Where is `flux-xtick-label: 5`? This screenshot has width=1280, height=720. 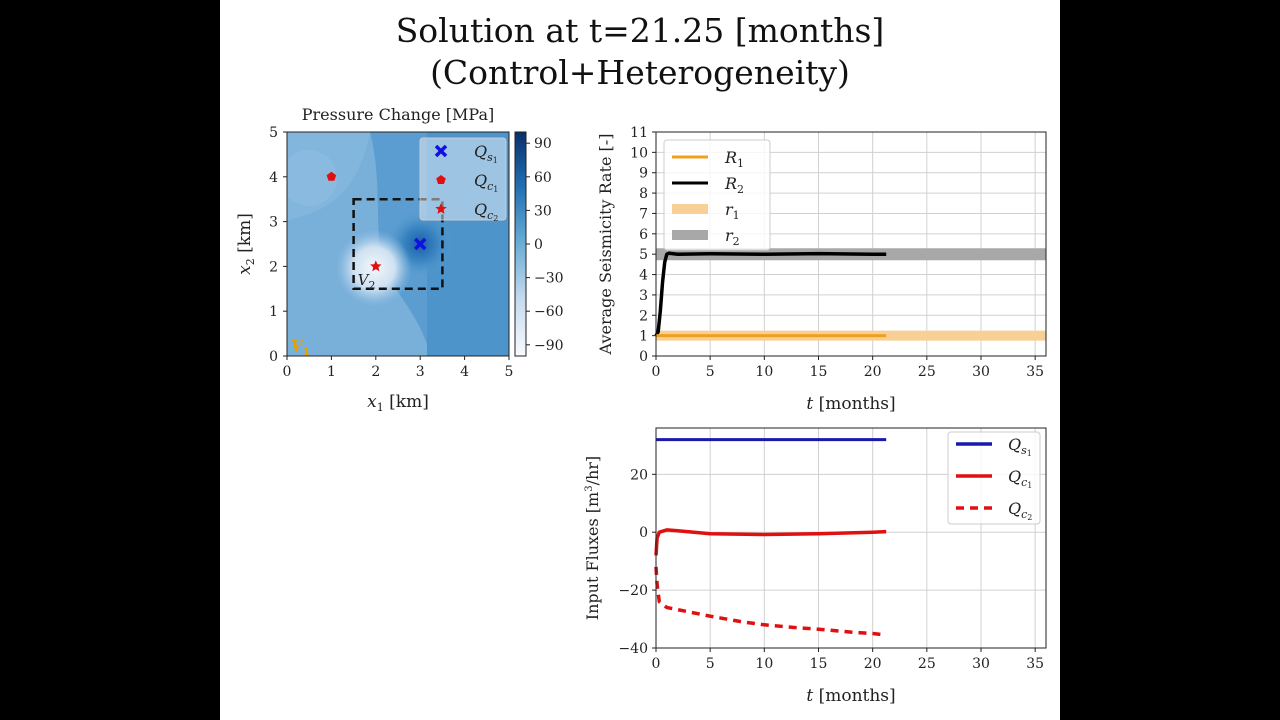
flux-xtick-label: 5 is located at coordinates (710, 664).